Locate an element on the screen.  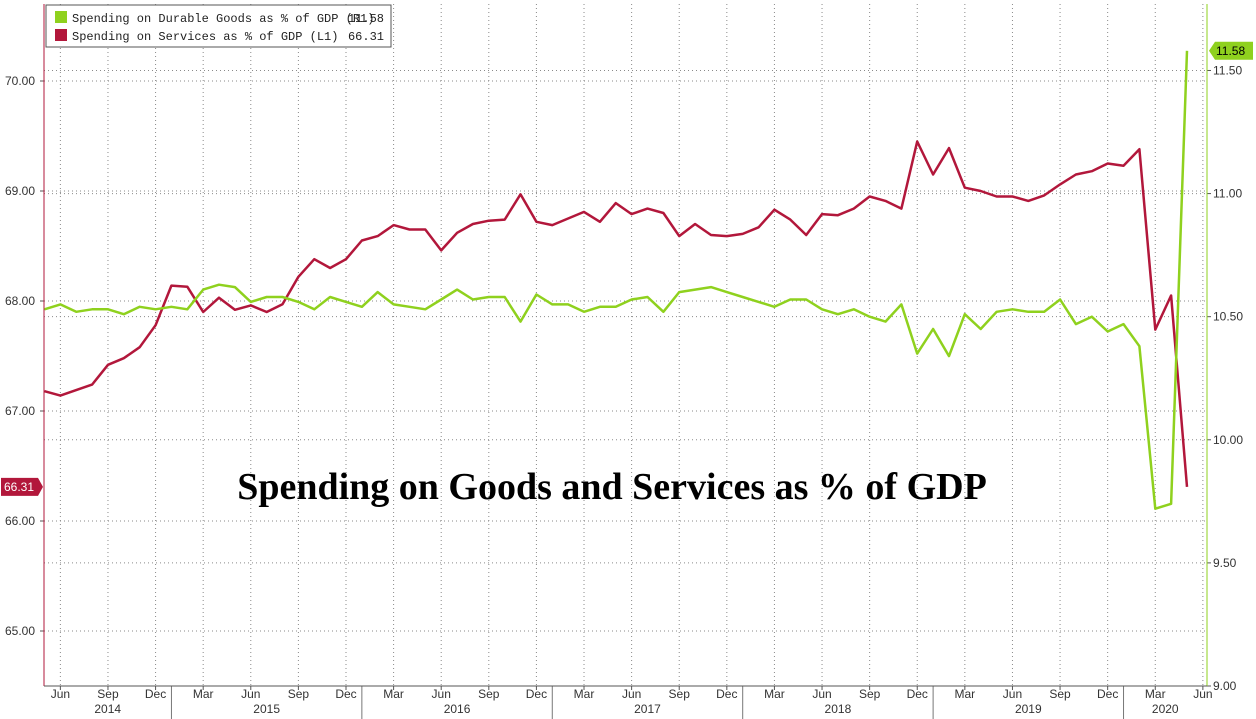
left-y-tick-label: 66.00 is located at coordinates (20, 521).